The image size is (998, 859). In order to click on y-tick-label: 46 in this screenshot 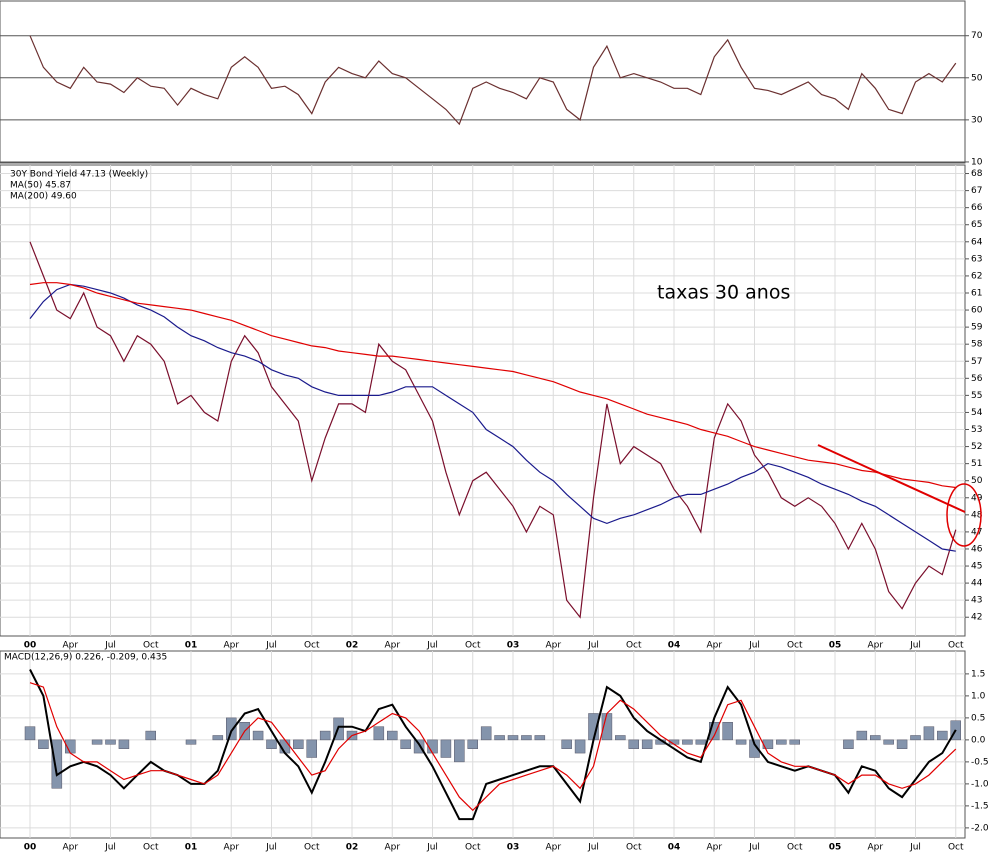, I will do `click(977, 549)`.